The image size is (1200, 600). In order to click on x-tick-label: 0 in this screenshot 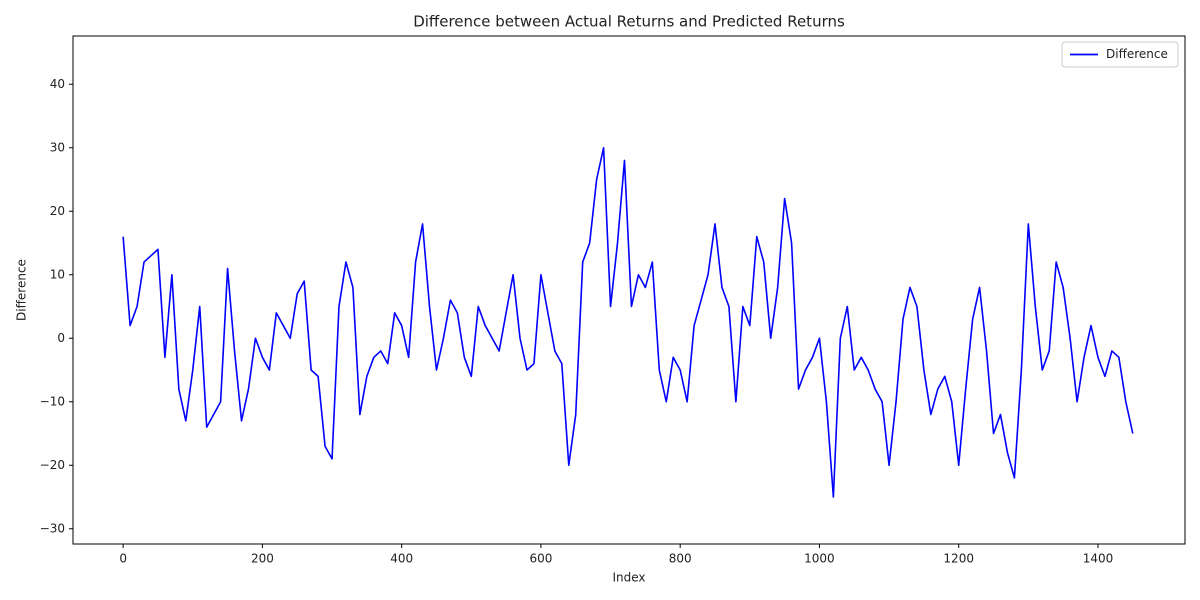, I will do `click(123, 559)`.